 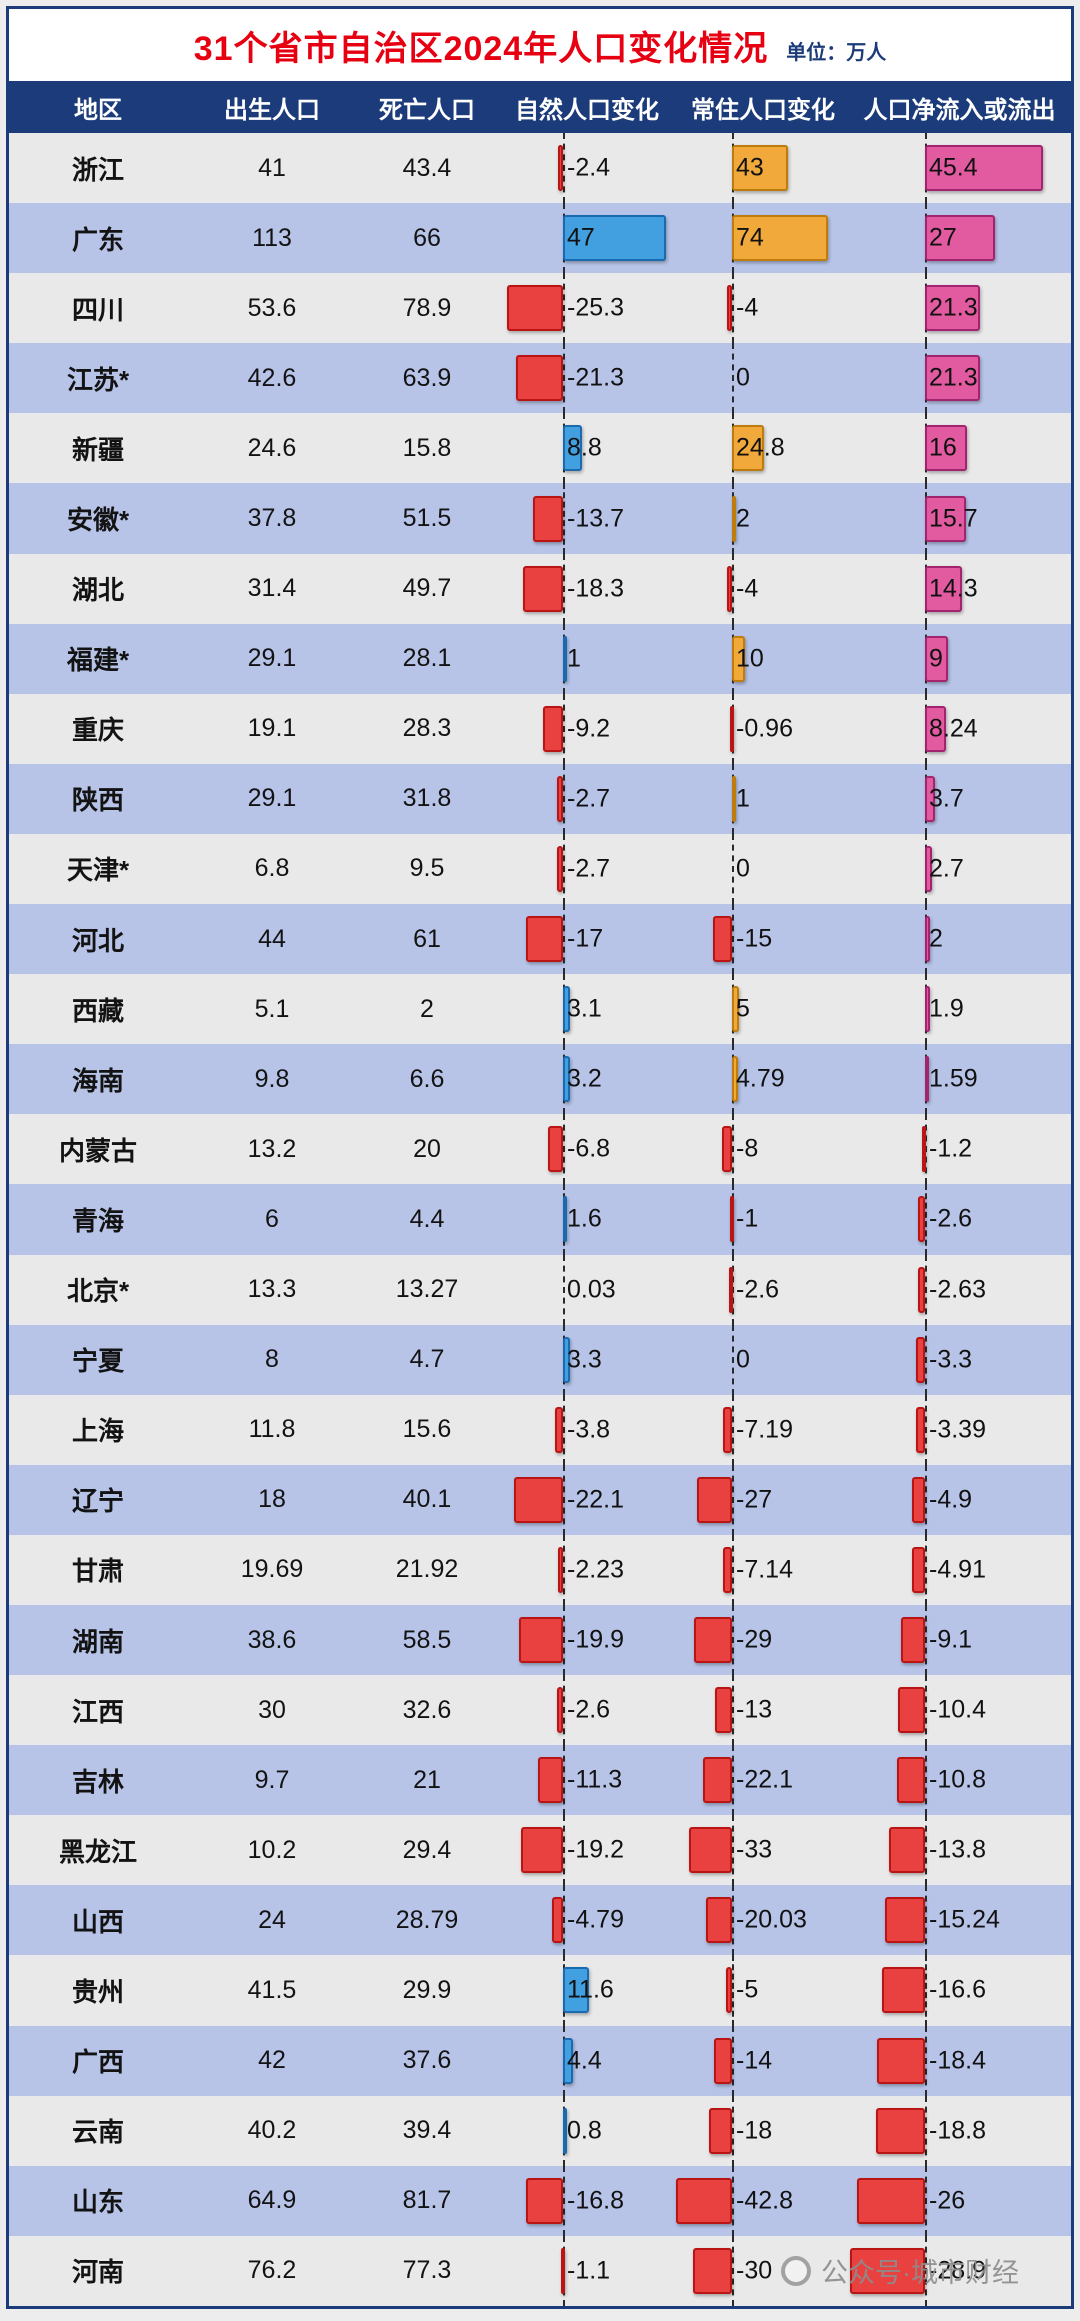 I want to click on bar-value-label: -13.8, so click(x=957, y=1849).